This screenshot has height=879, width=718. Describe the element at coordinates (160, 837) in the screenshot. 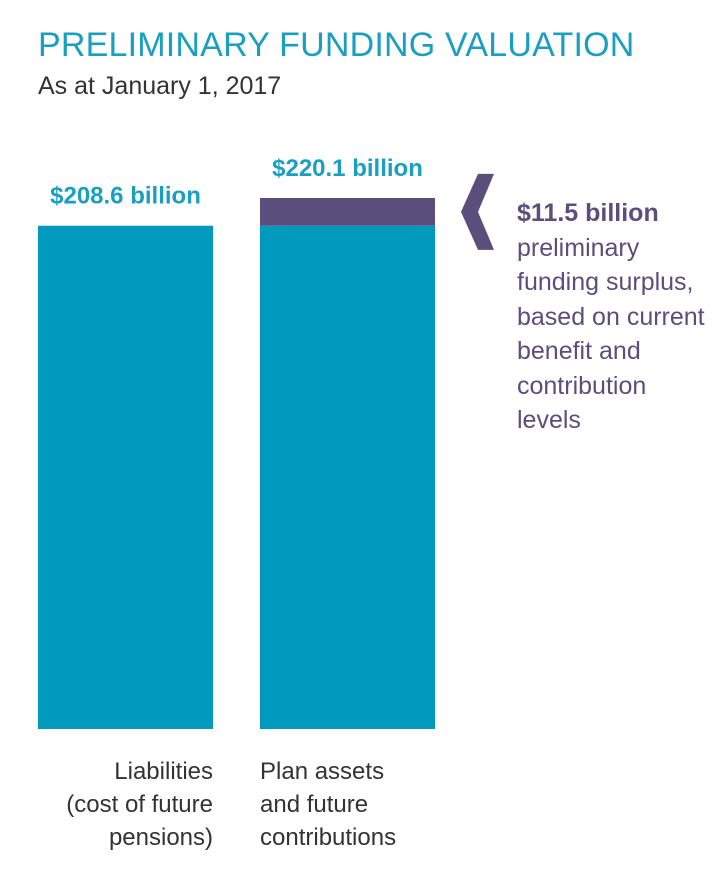

I see `category-label-line: pensions)` at that location.